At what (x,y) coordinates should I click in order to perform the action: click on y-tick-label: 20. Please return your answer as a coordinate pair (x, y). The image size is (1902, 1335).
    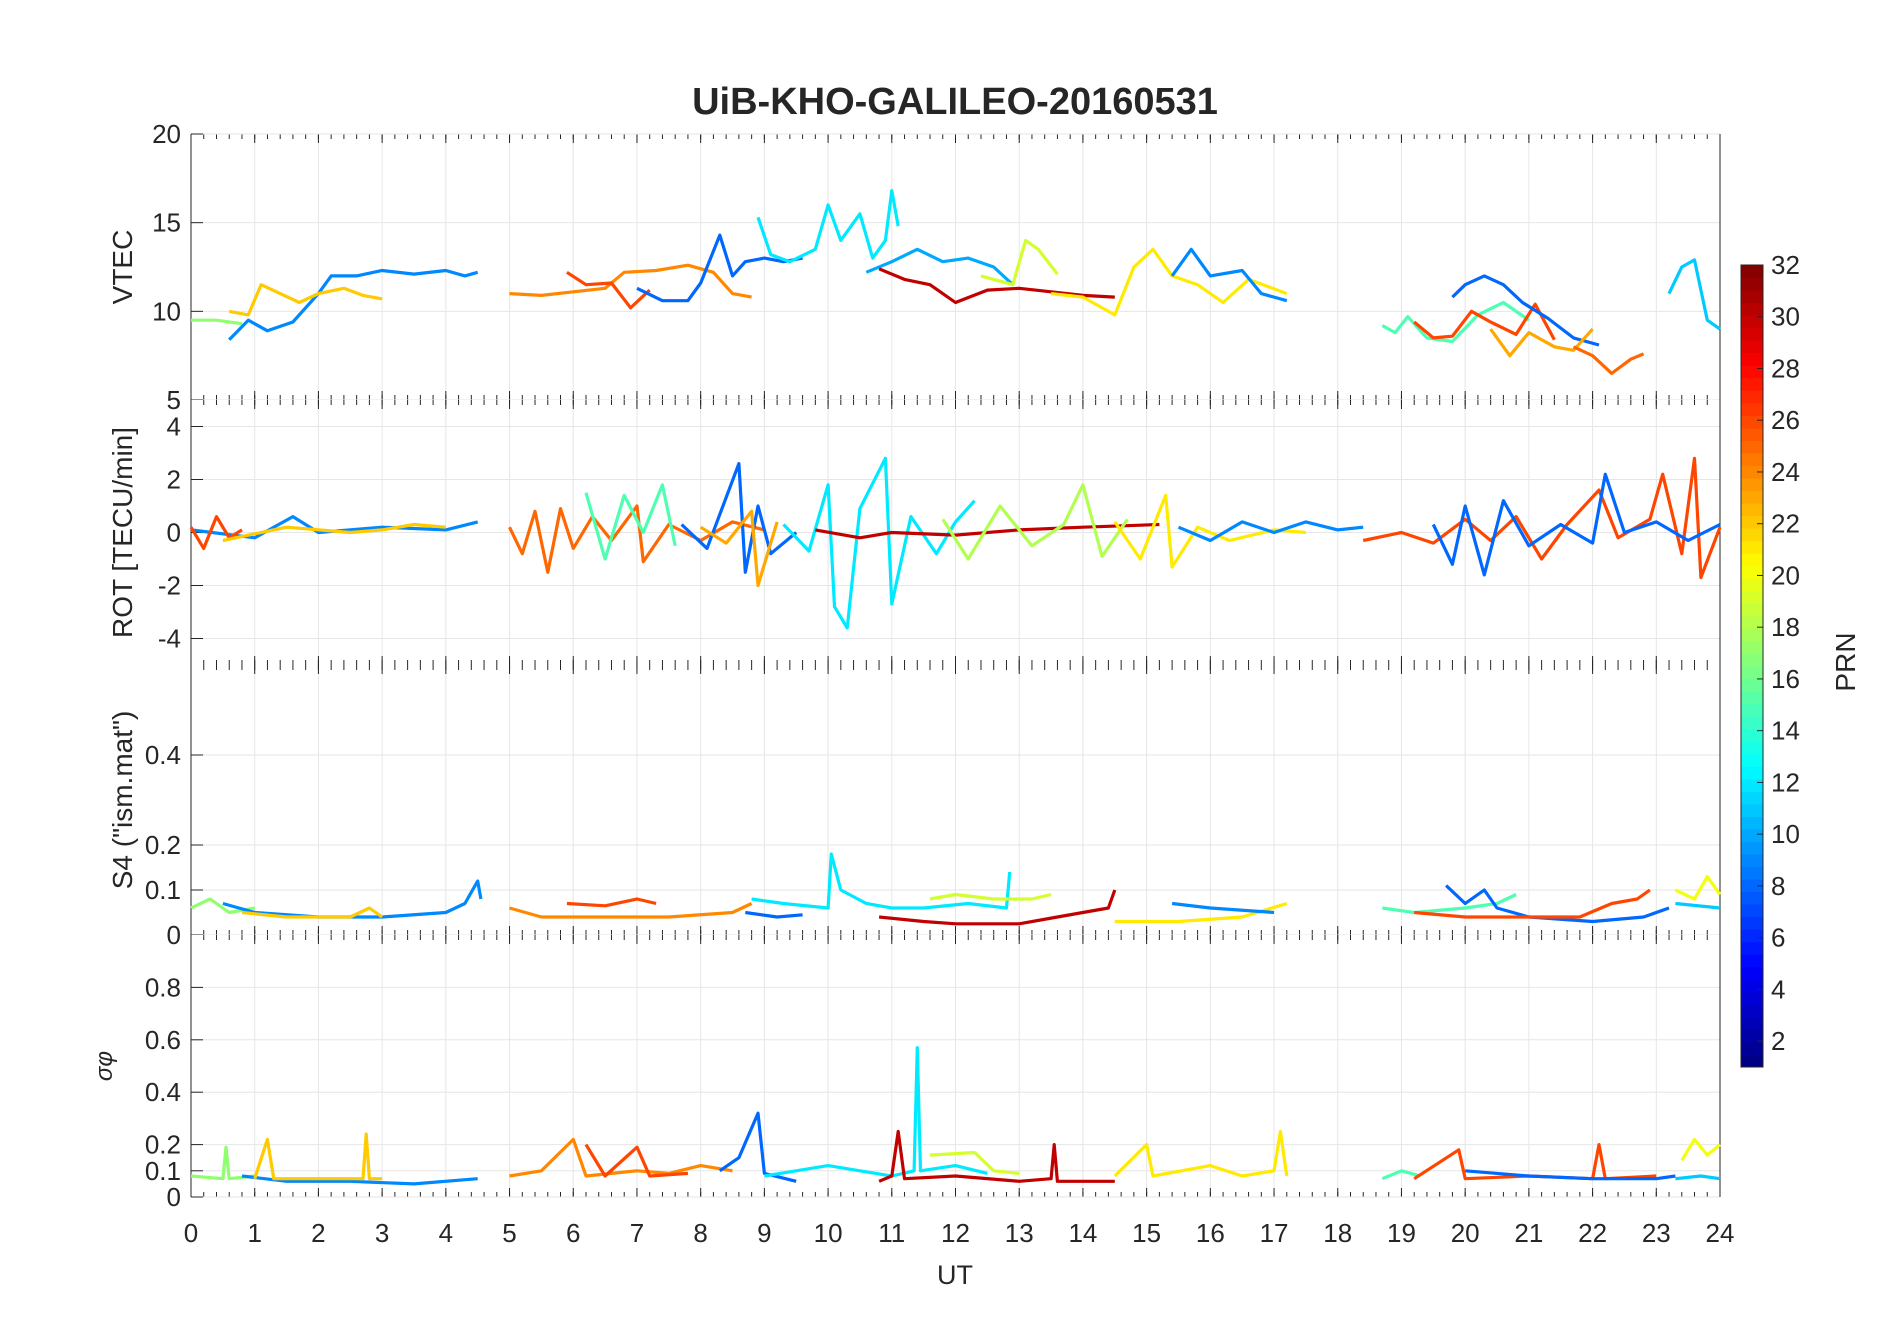
    Looking at the image, I should click on (166, 134).